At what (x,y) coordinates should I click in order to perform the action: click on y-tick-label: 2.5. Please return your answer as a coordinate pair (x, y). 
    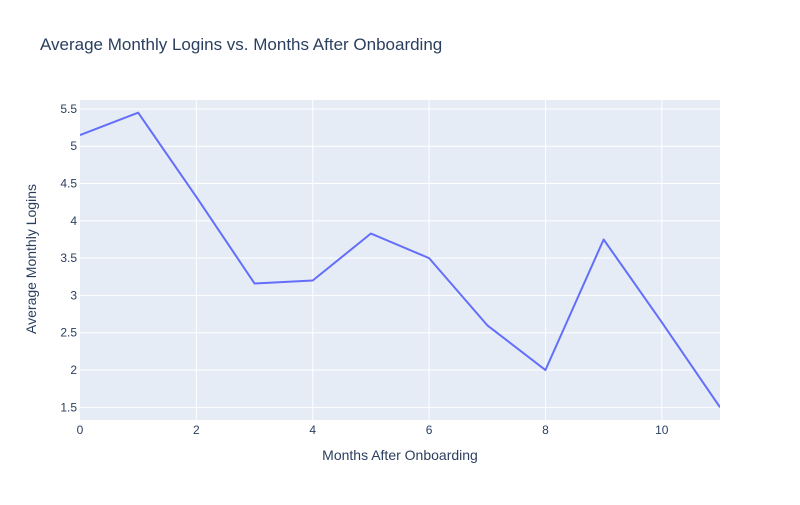
    Looking at the image, I should click on (68, 333).